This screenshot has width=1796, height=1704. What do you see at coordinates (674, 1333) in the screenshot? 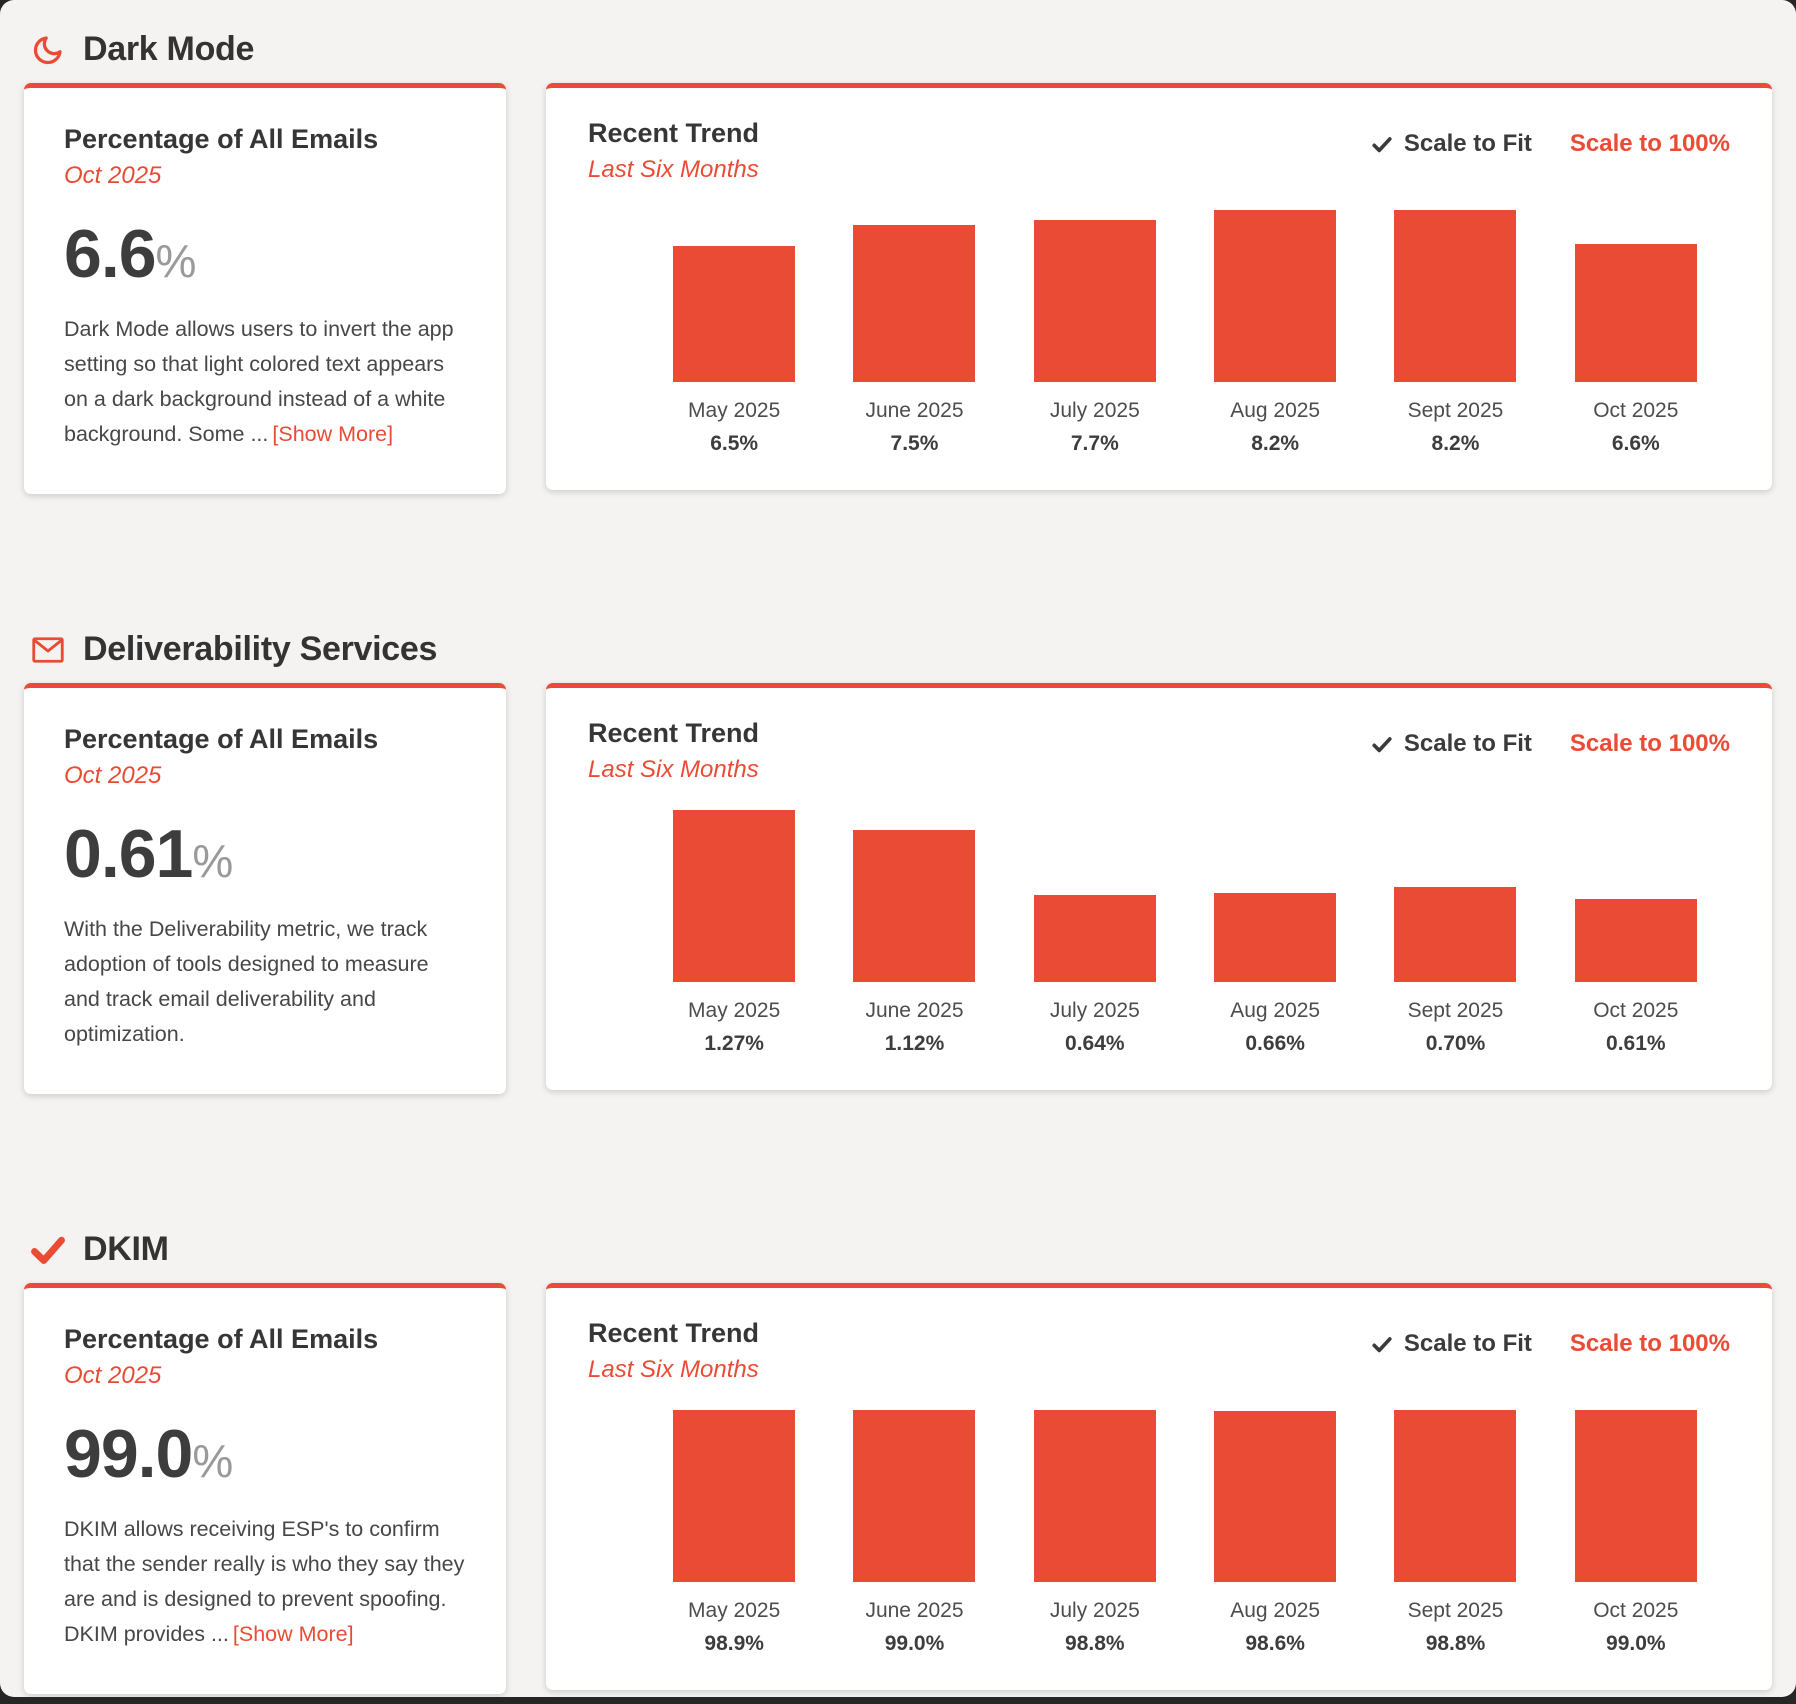
I see `trend-heading: Recent Trend` at bounding box center [674, 1333].